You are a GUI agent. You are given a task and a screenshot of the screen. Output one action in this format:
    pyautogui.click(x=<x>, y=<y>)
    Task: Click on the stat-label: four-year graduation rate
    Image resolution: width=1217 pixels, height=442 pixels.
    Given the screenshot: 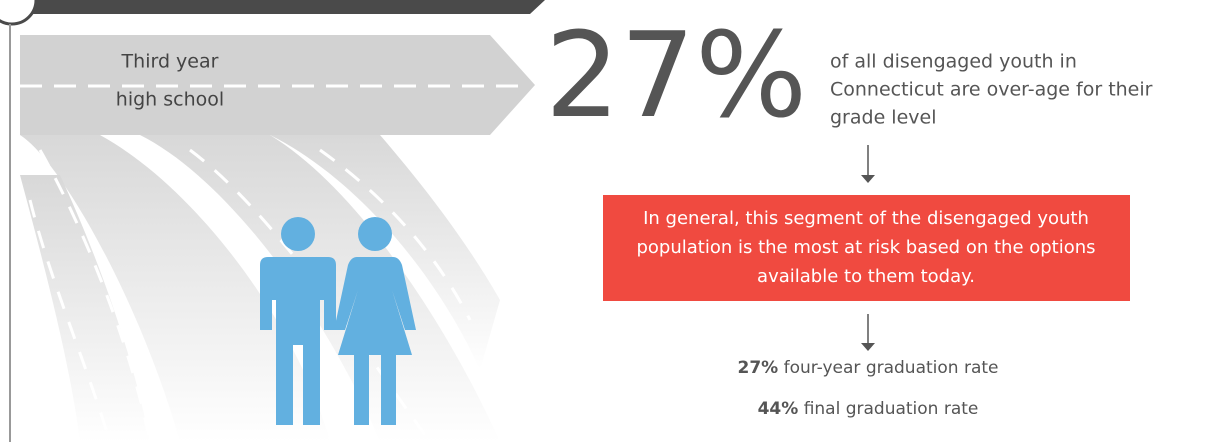 What is the action you would take?
    pyautogui.click(x=891, y=368)
    